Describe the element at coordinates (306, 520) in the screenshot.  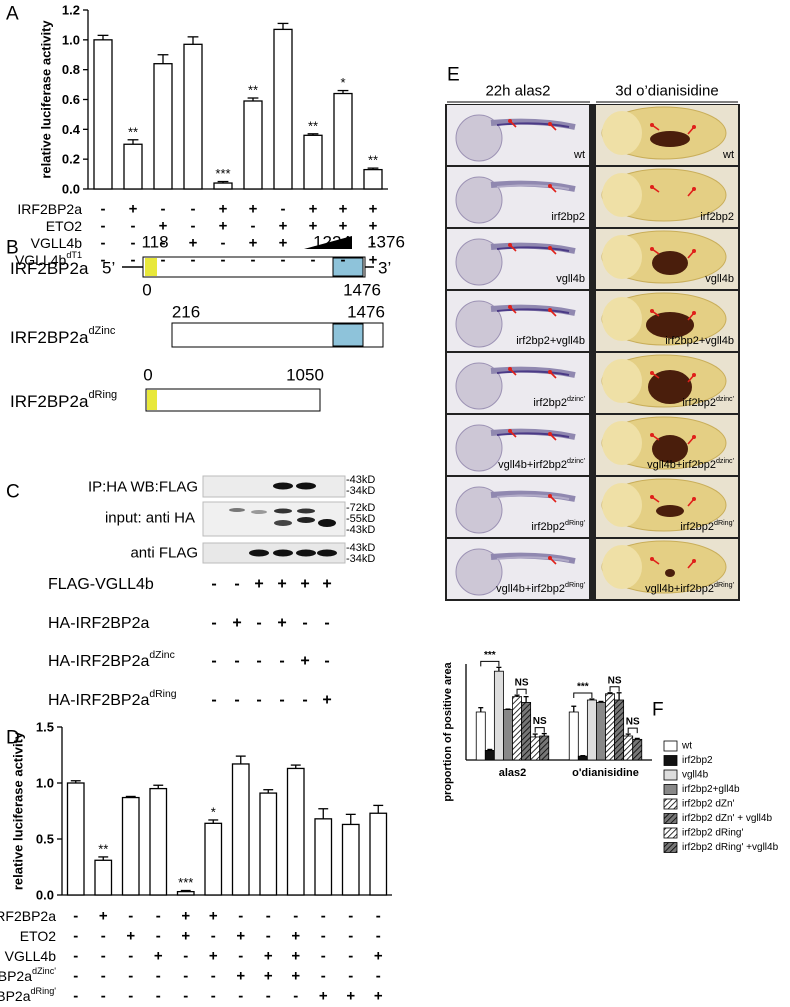
I see `band` at that location.